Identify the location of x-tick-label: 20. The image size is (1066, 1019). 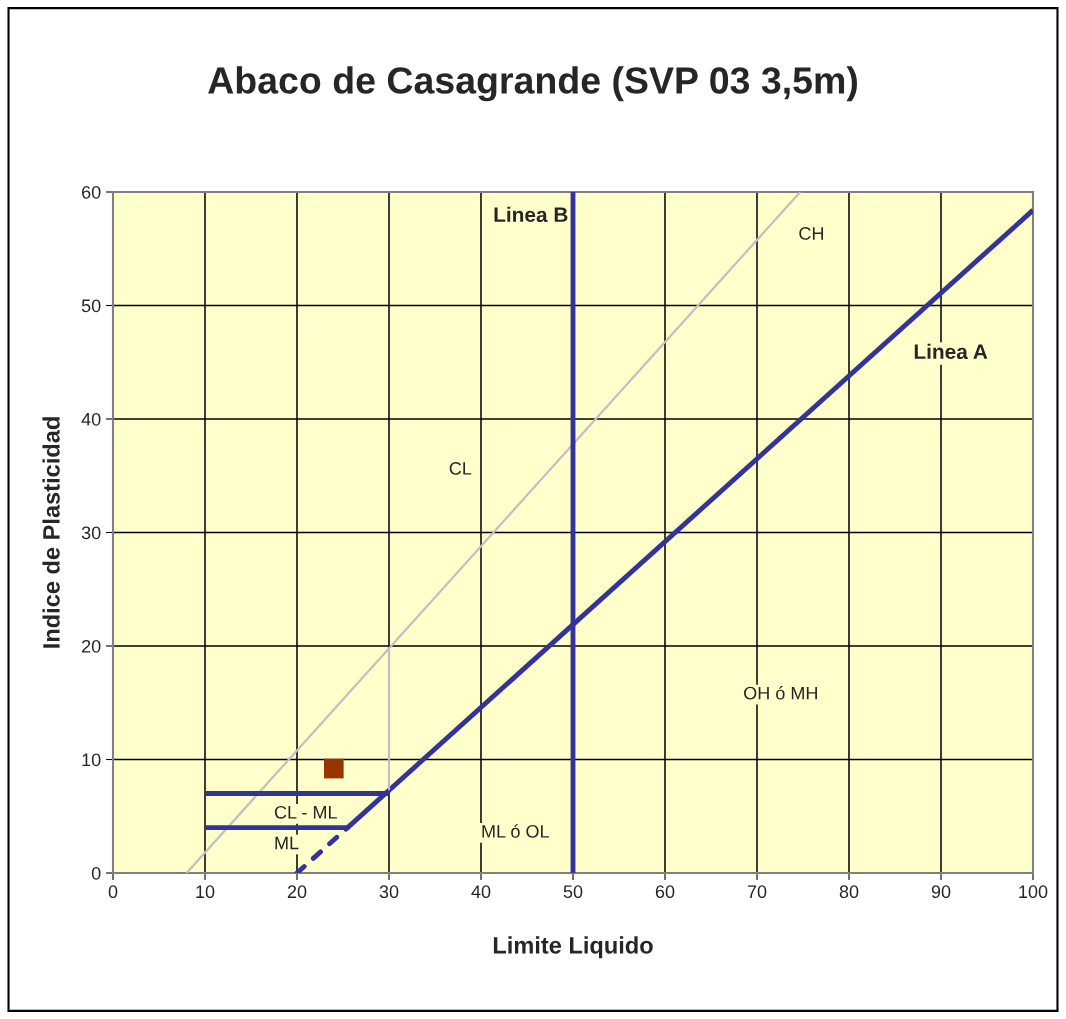
(297, 892).